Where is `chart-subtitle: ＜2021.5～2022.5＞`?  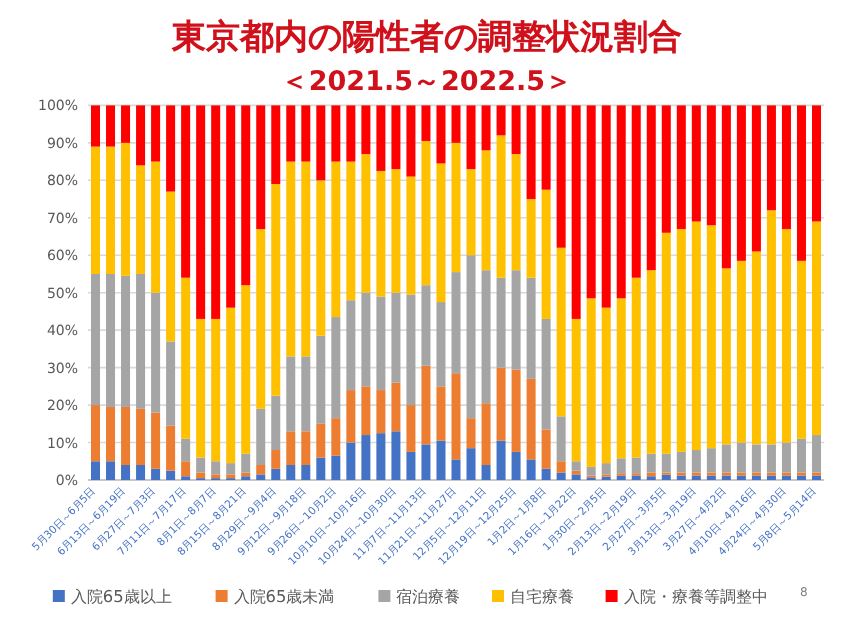
chart-subtitle: ＜2021.5～2022.5＞ is located at coordinates (427, 82).